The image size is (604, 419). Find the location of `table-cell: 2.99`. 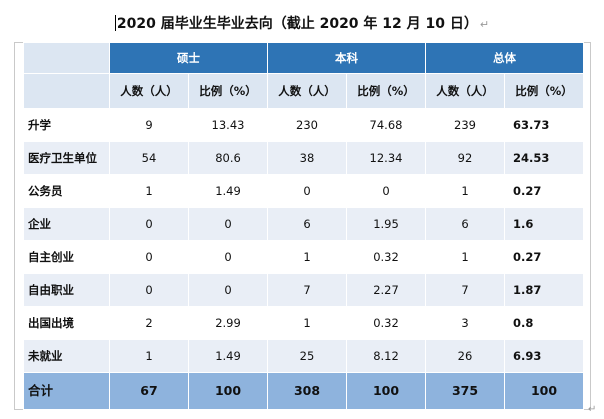

table-cell: 2.99 is located at coordinates (228, 323).